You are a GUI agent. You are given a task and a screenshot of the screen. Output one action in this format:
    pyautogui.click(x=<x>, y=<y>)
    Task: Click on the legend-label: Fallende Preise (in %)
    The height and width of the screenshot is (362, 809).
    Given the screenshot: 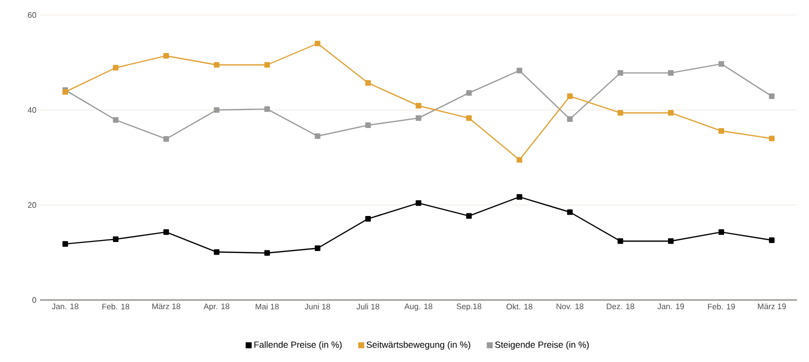 What is the action you would take?
    pyautogui.click(x=298, y=345)
    